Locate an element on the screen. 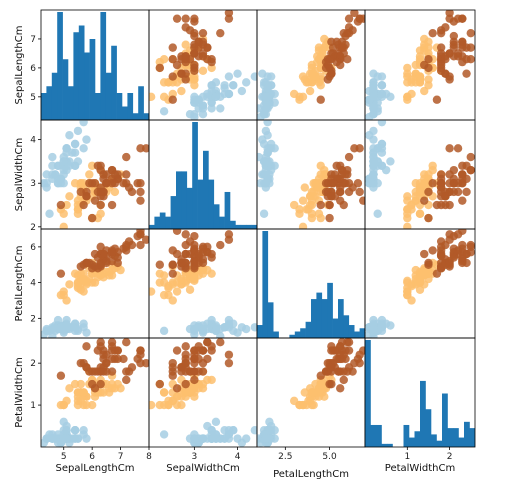 This screenshot has width=506, height=486. y-tick-label: 2 is located at coordinates (33, 319).